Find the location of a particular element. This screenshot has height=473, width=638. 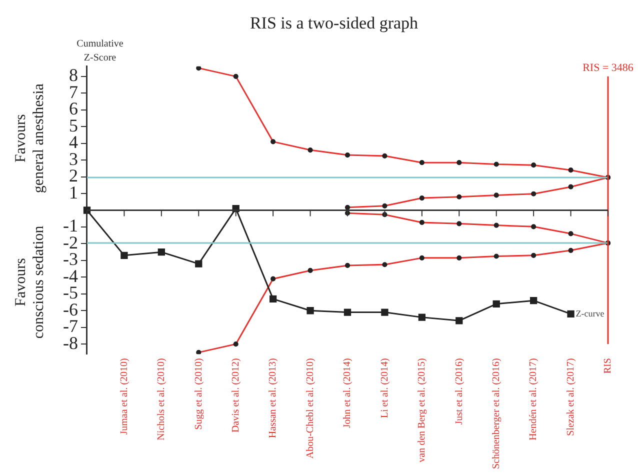

x-tick-label: Schönenberger et al. (2016) is located at coordinates (496, 413).